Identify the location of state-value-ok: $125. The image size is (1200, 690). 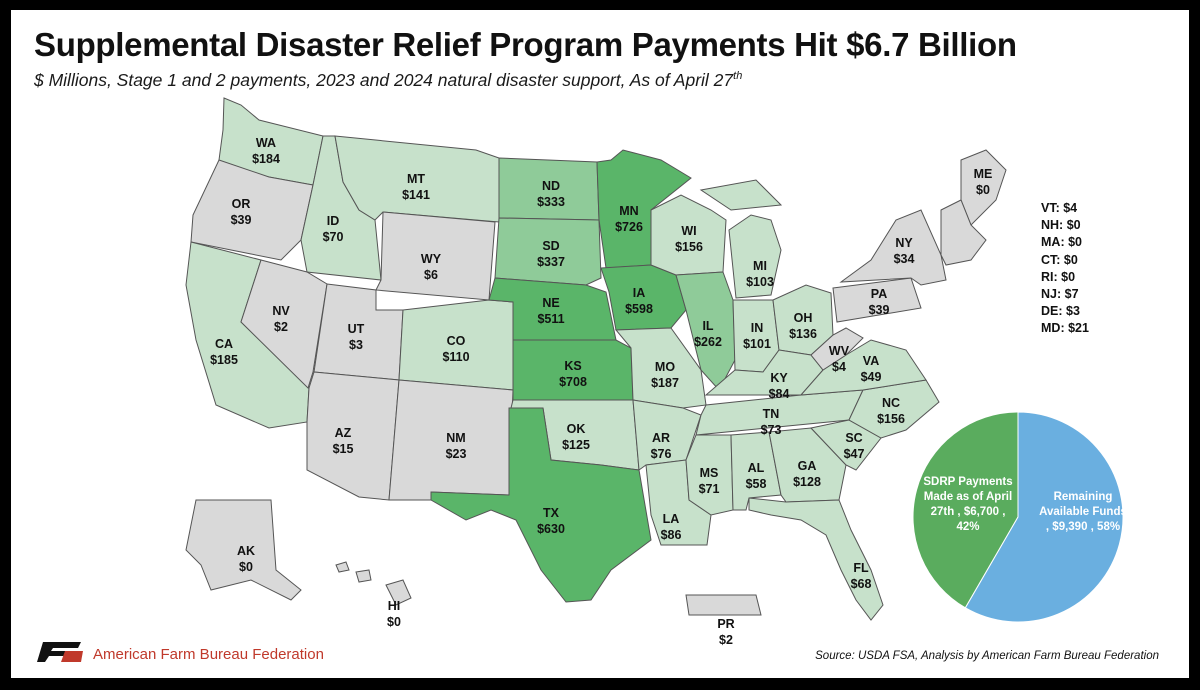
(576, 445).